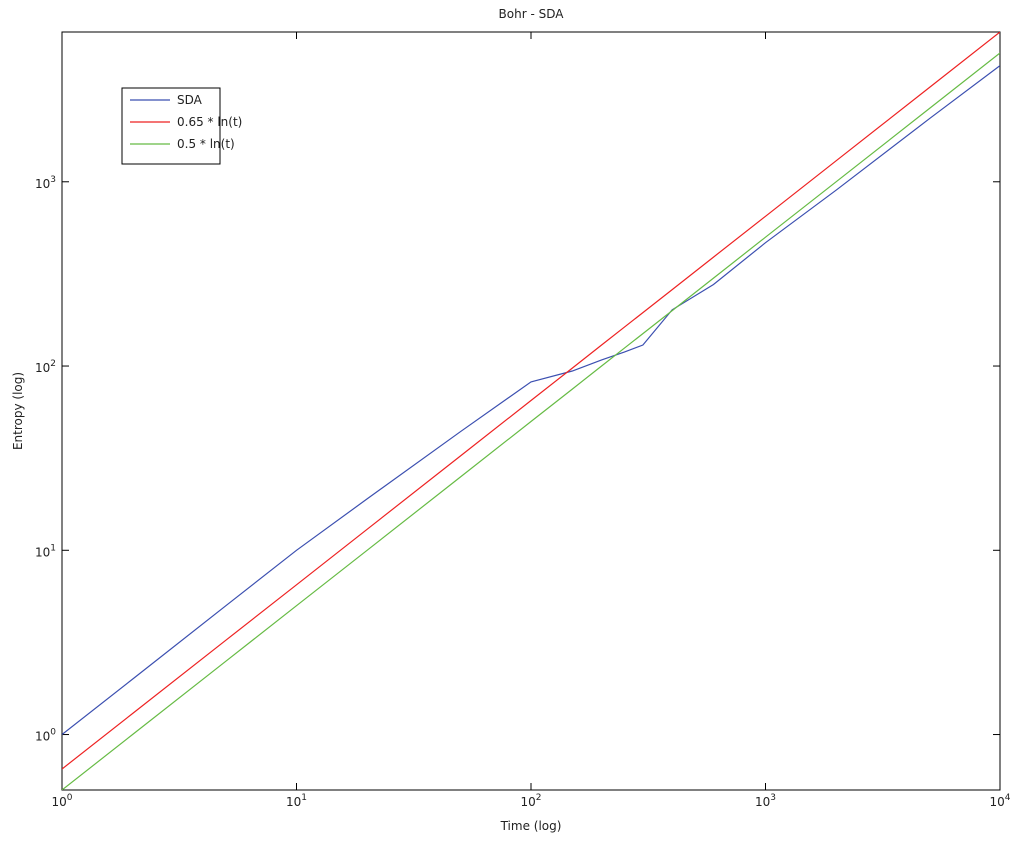 The height and width of the screenshot is (846, 1024). What do you see at coordinates (1008, 798) in the screenshot?
I see `tick-exponent: 4` at bounding box center [1008, 798].